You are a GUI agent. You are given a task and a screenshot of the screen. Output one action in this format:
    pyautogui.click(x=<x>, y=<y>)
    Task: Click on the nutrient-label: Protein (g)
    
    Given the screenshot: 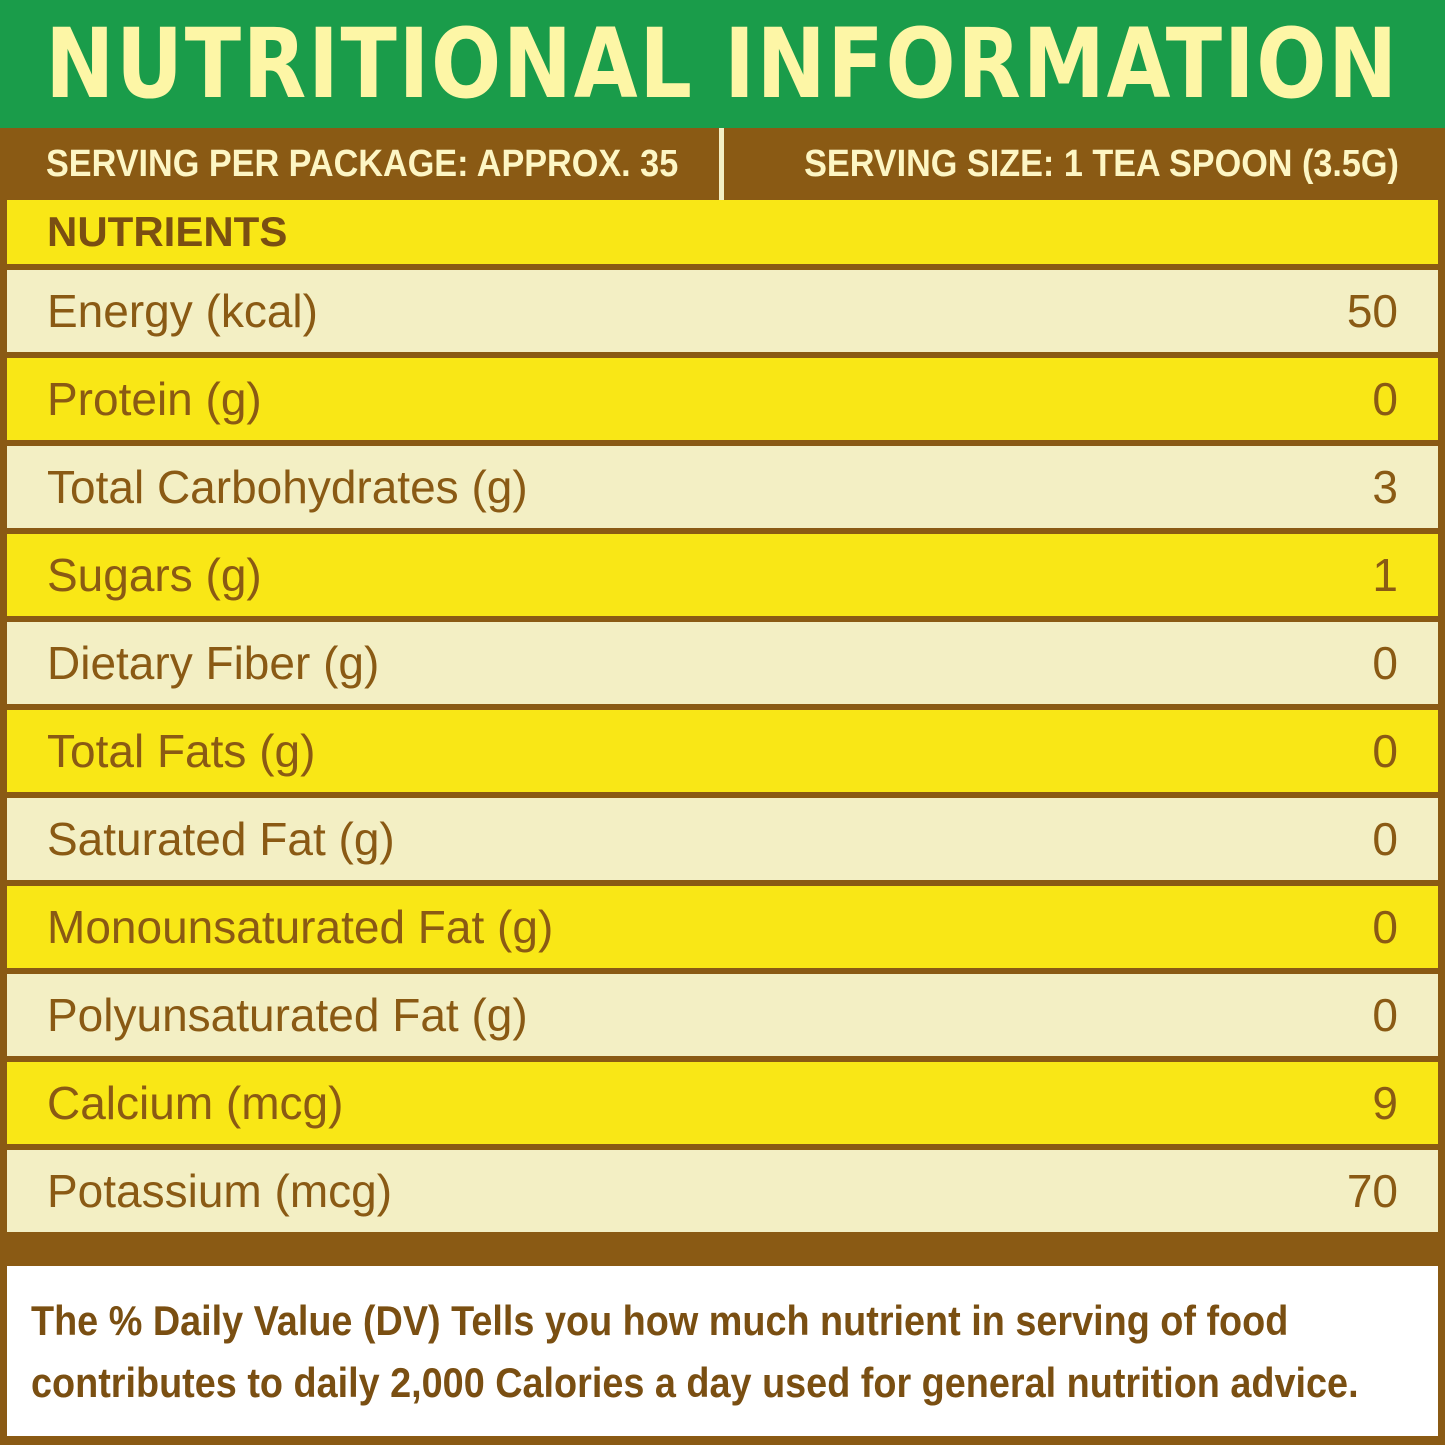 What is the action you would take?
    pyautogui.click(x=154, y=399)
    